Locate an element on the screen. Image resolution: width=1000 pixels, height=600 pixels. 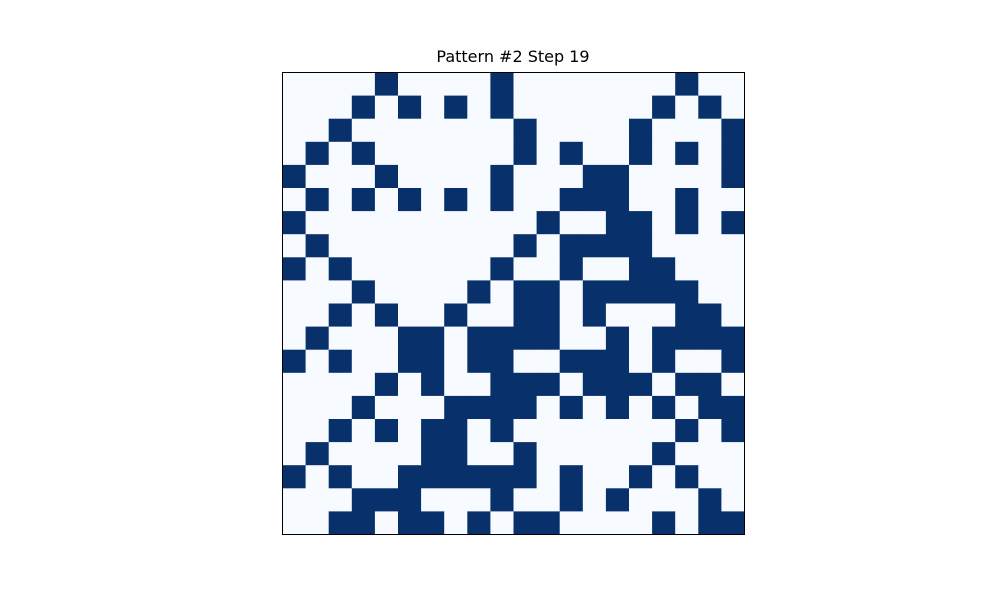
chart-title: Pattern #2 Step 19 is located at coordinates (513, 56).